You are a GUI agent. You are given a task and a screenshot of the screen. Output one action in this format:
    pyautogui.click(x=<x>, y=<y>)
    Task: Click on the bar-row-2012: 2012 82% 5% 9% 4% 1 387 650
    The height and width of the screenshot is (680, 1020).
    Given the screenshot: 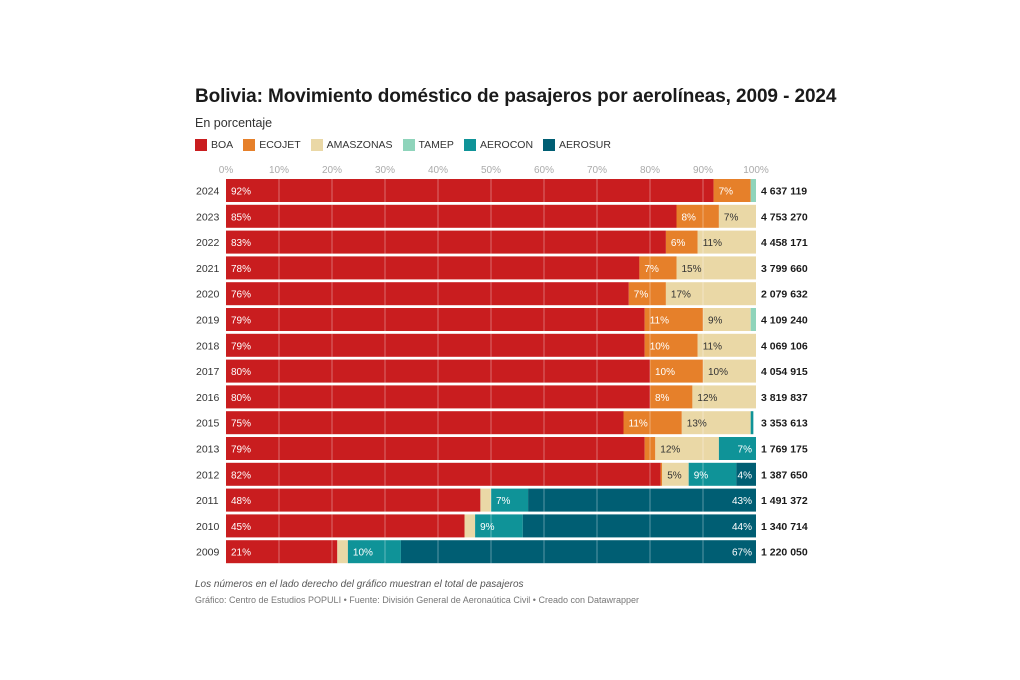 What is the action you would take?
    pyautogui.click(x=502, y=474)
    